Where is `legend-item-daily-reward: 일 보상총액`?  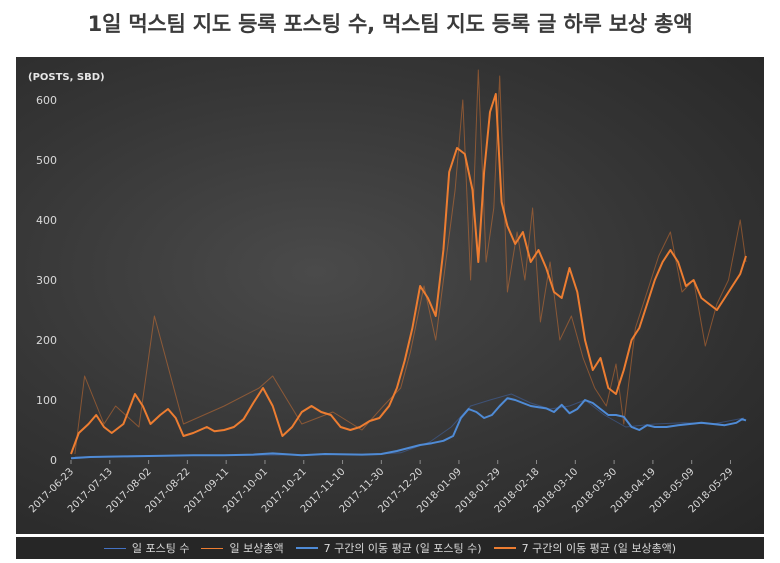 legend-item-daily-reward: 일 보상총액 is located at coordinates (242, 548).